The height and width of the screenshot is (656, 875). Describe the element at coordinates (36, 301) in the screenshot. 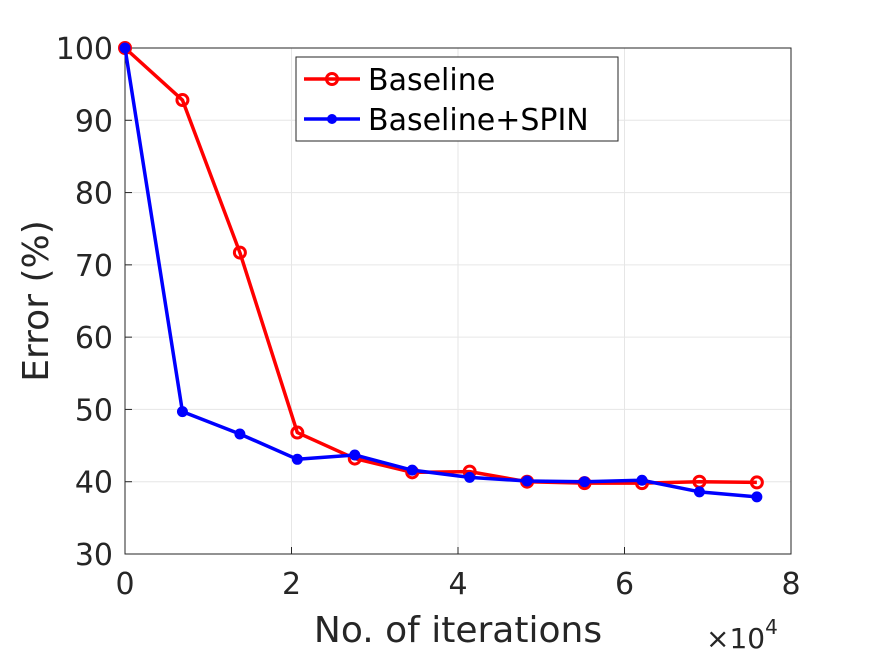

I see `y-axis-label: Error (%)` at that location.